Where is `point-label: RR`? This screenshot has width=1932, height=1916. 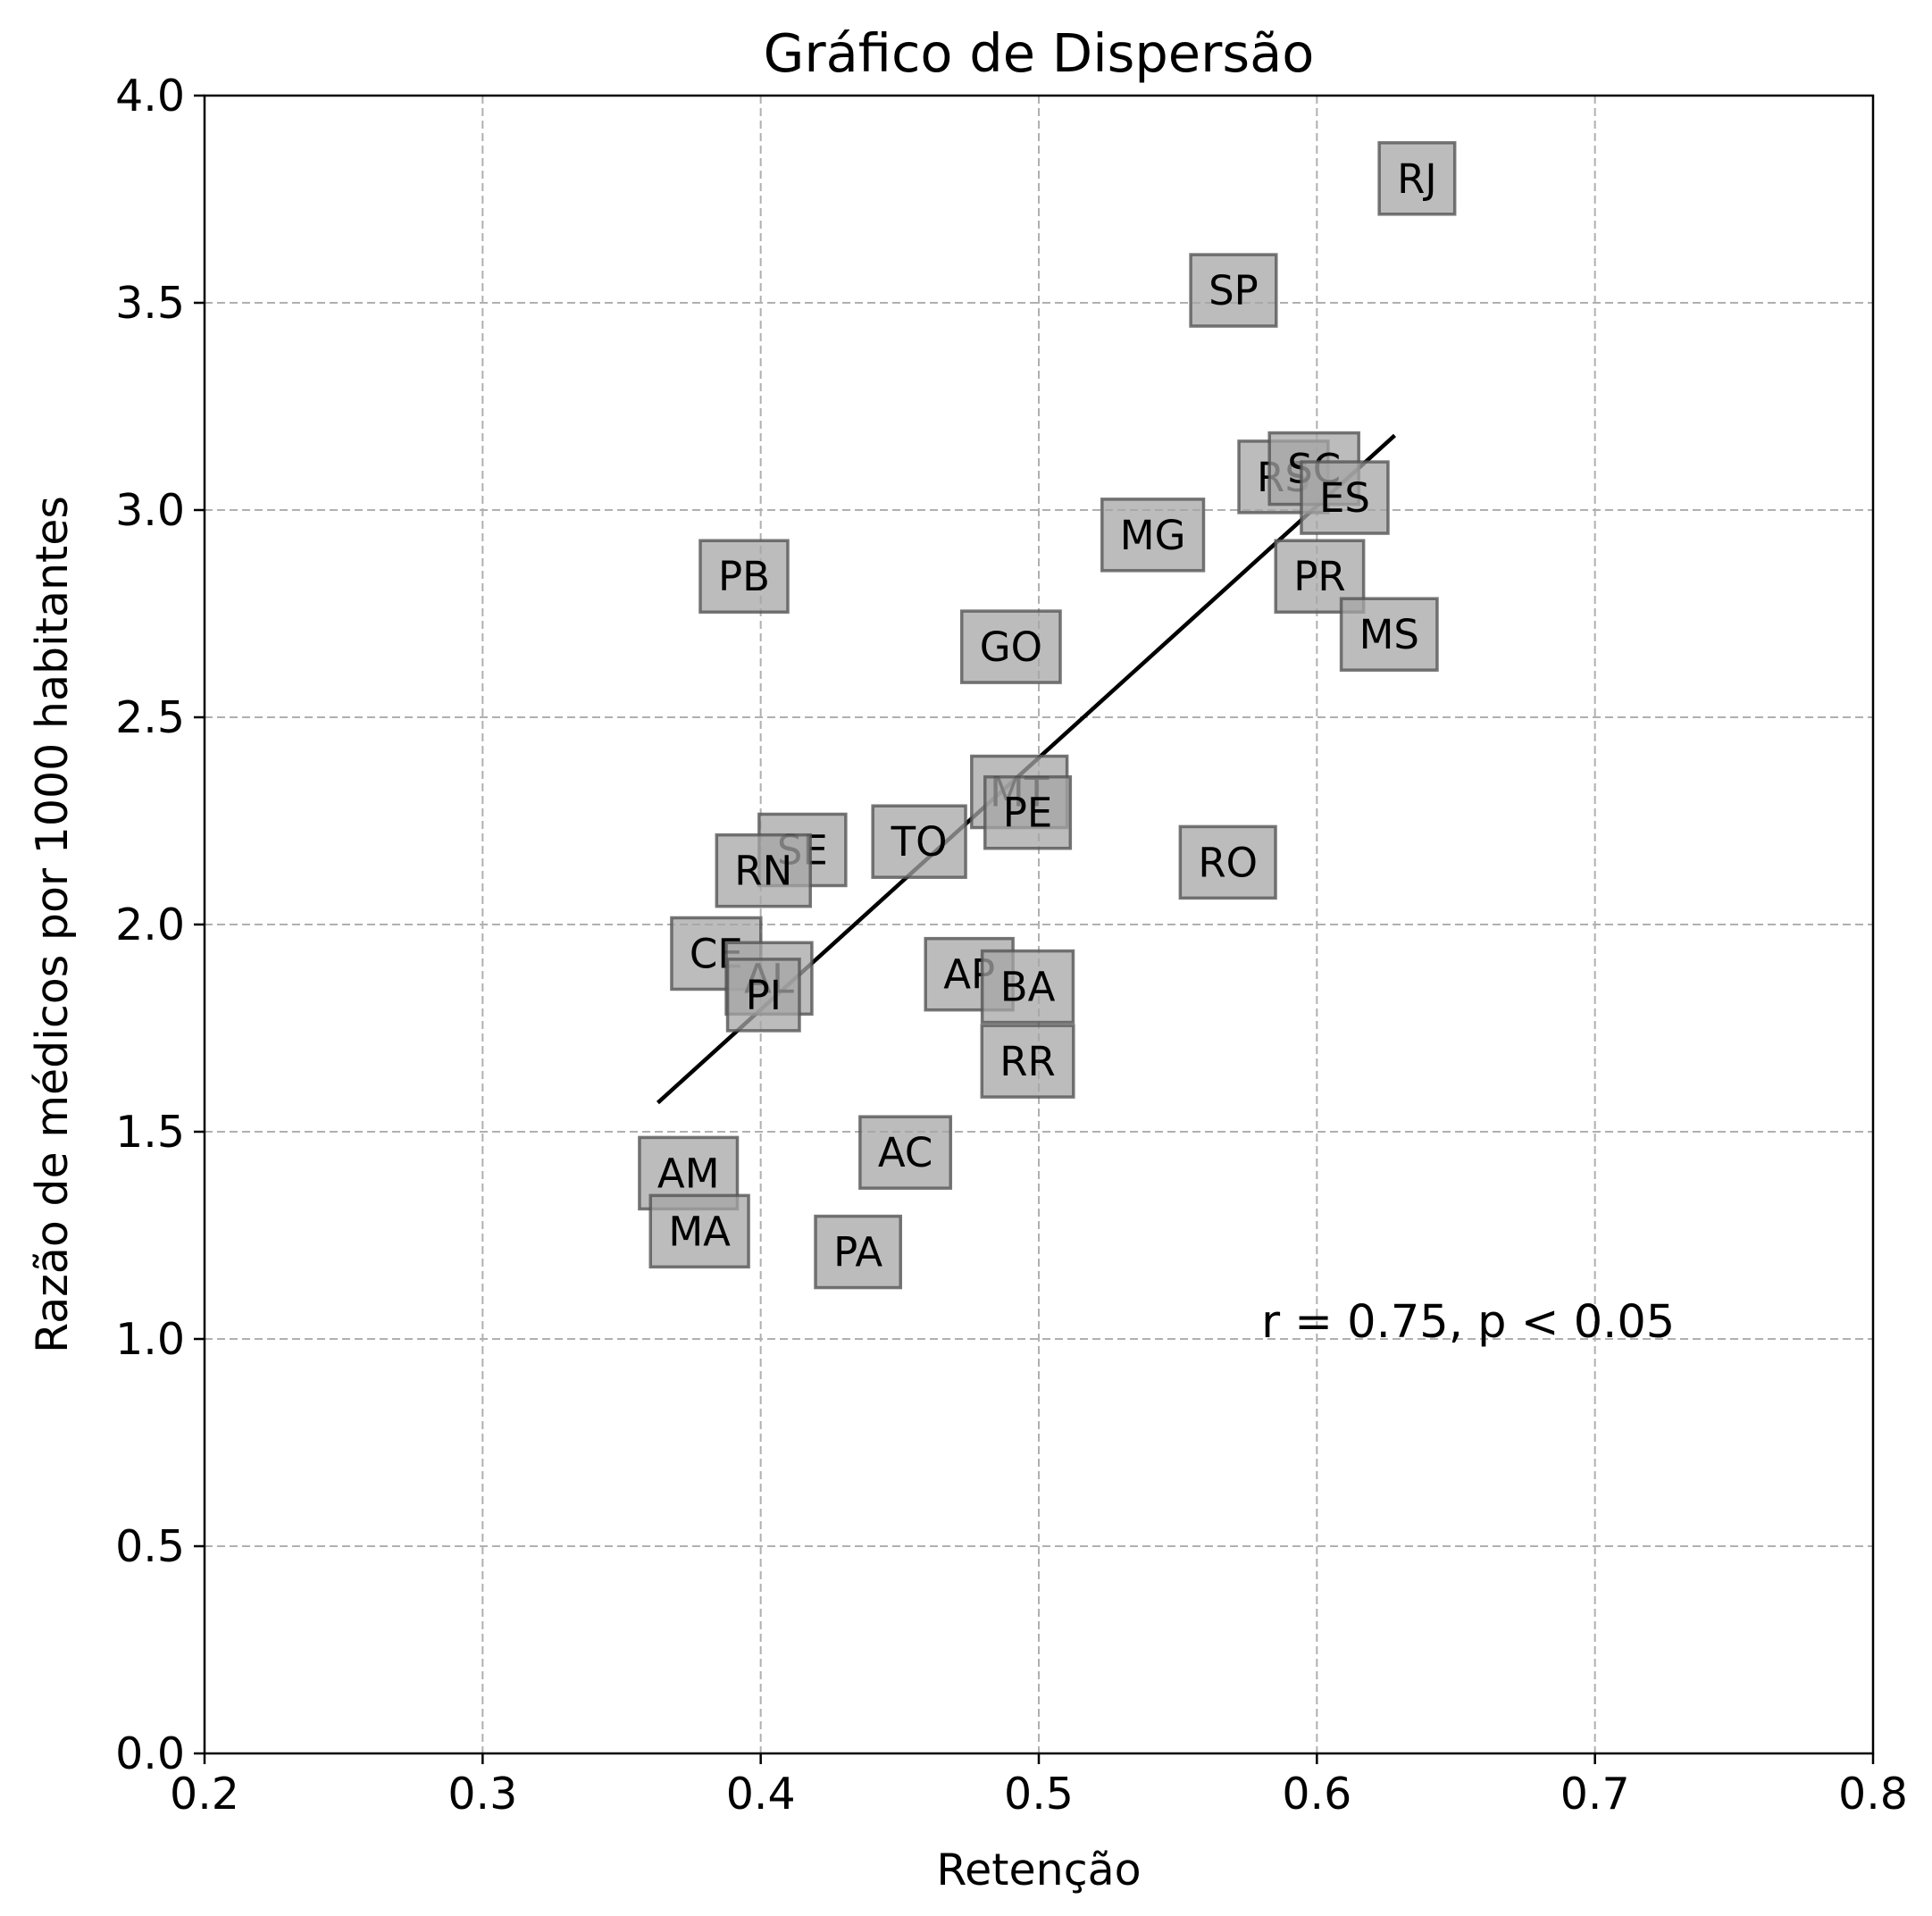
point-label: RR is located at coordinates (1027, 1061).